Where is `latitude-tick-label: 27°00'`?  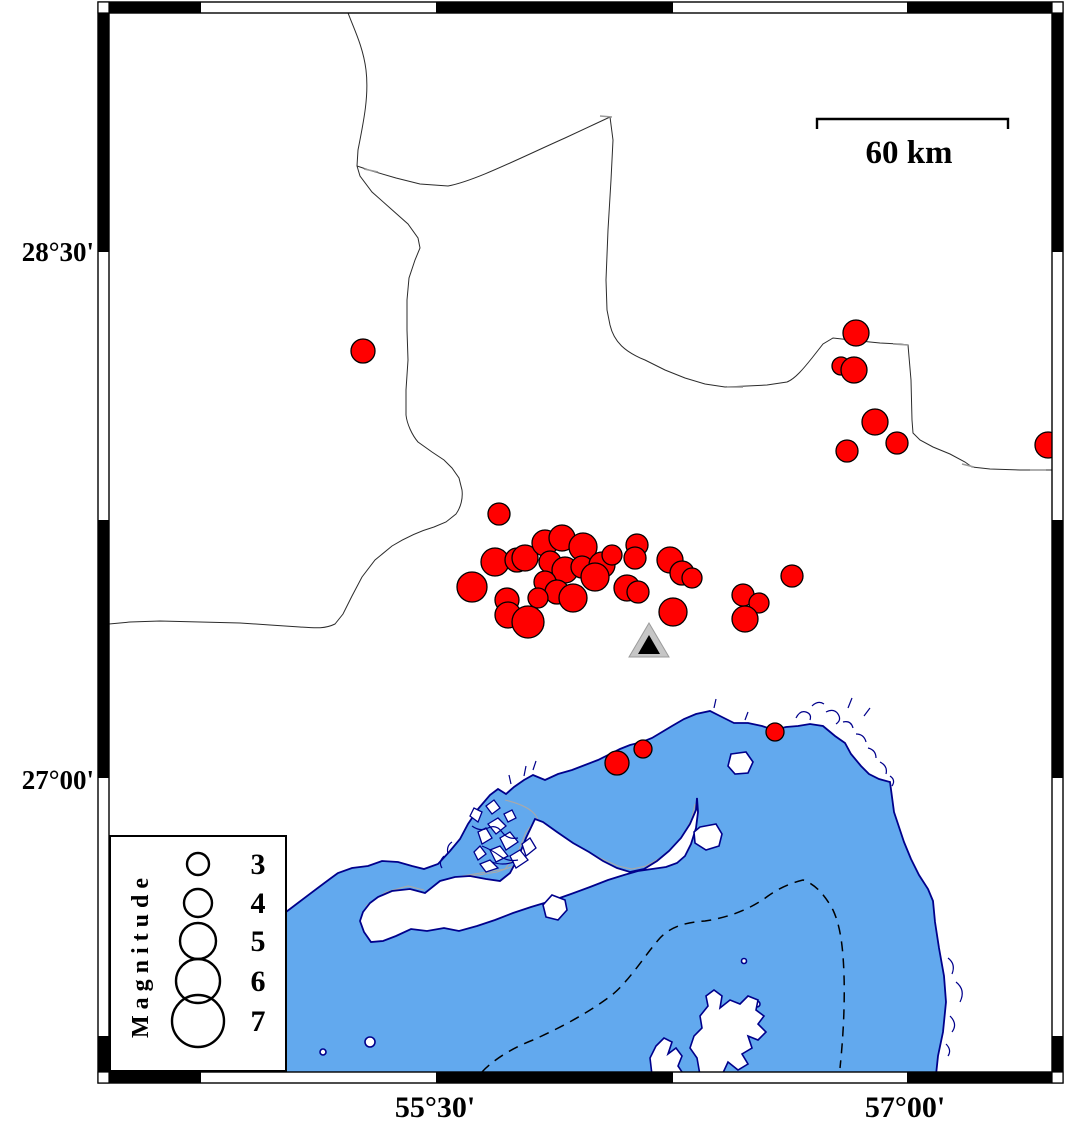 latitude-tick-label: 27°00' is located at coordinates (58, 780).